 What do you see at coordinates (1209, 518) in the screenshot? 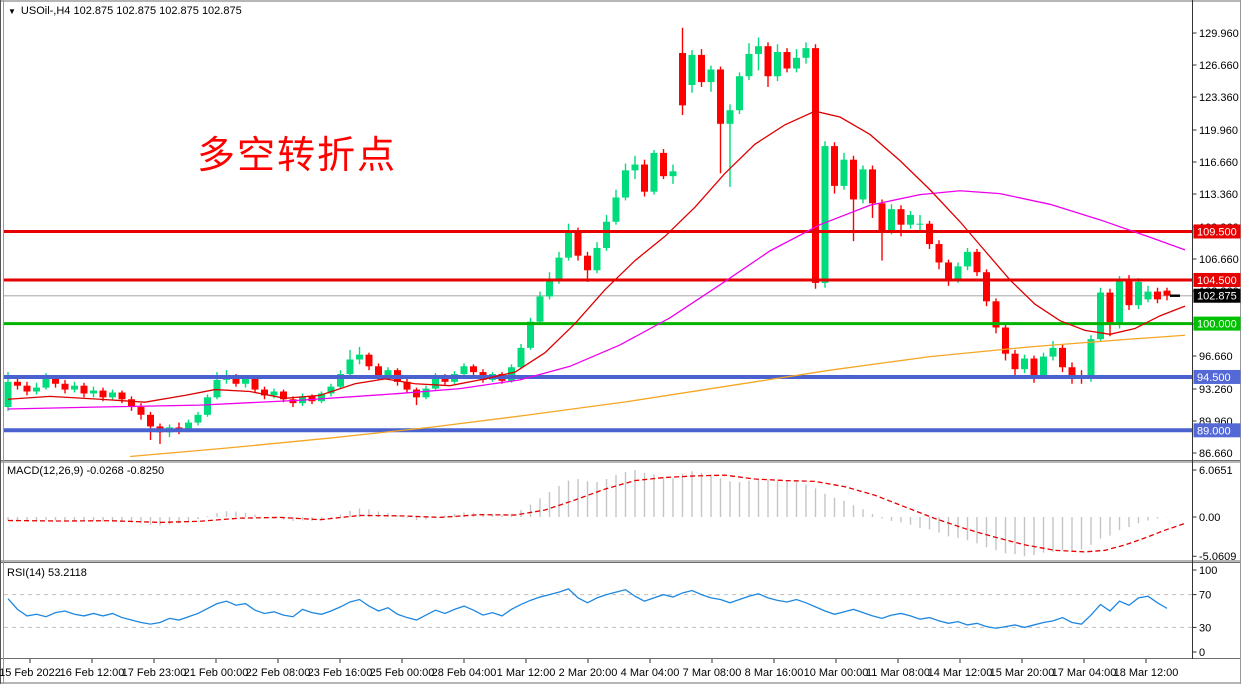
I see `svg-text: 0.00` at bounding box center [1209, 518].